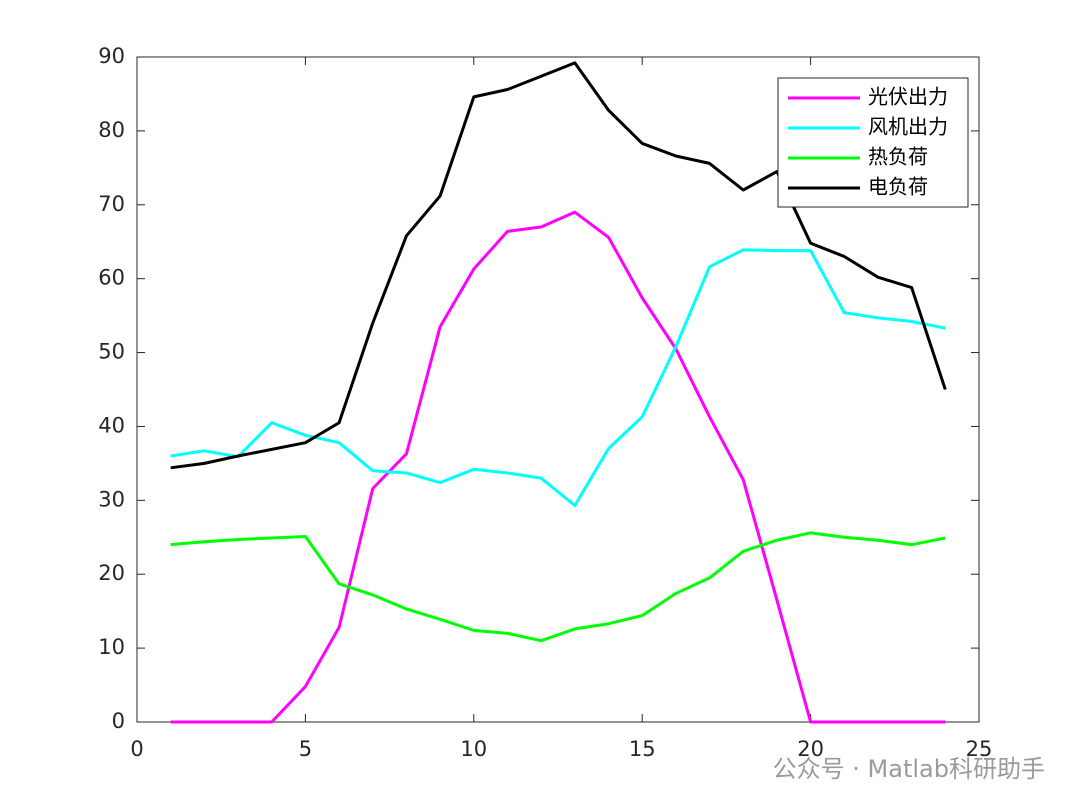  What do you see at coordinates (111, 130) in the screenshot?
I see `y-tick-label: 80` at bounding box center [111, 130].